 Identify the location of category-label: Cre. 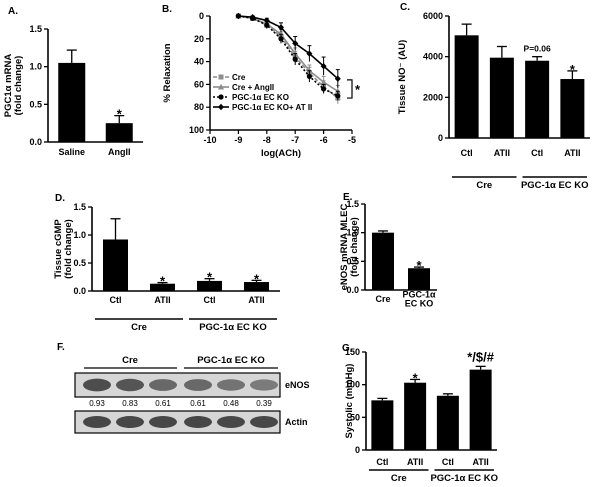
(382, 299).